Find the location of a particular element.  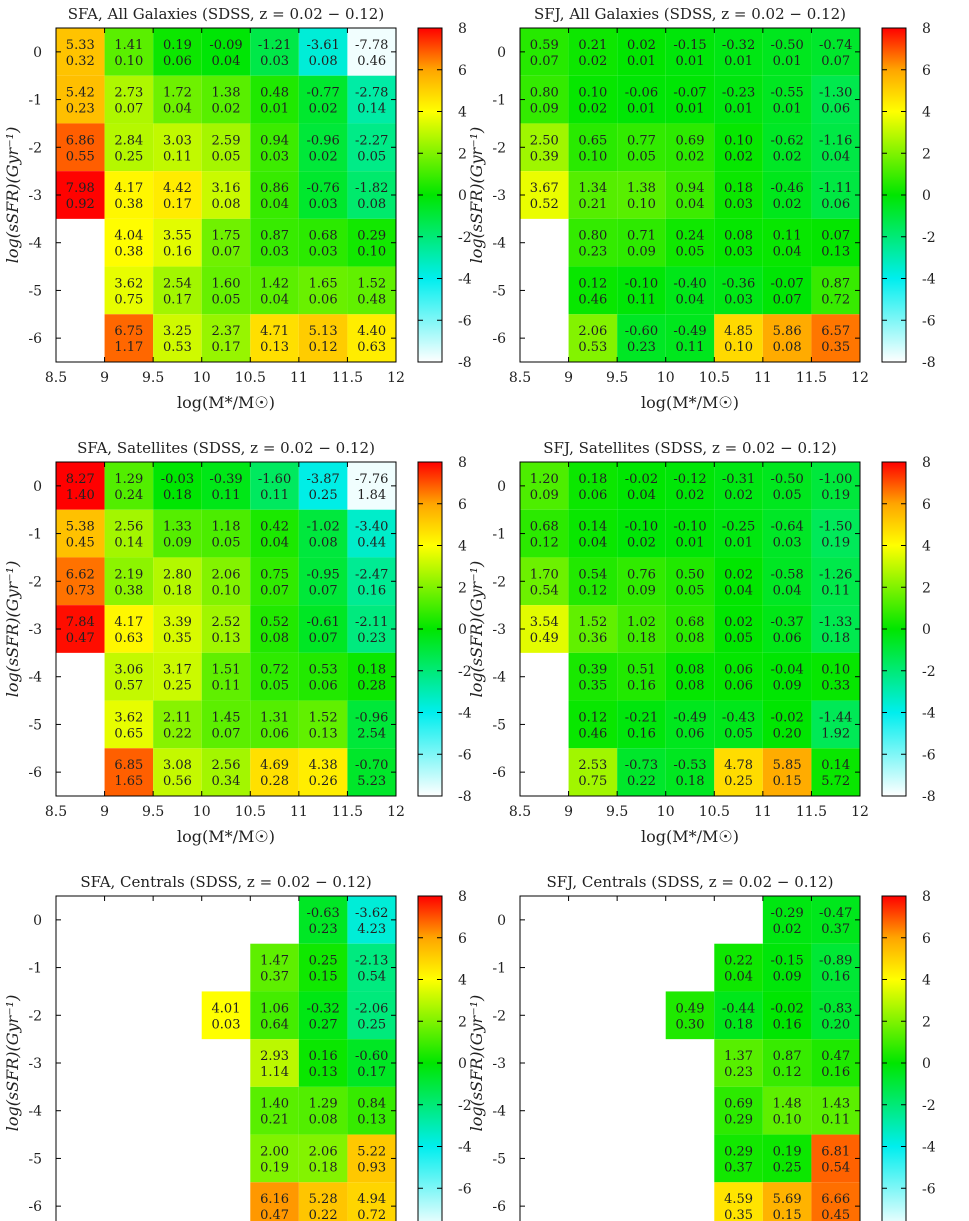

cell-value: 0.47 is located at coordinates (835, 1056).